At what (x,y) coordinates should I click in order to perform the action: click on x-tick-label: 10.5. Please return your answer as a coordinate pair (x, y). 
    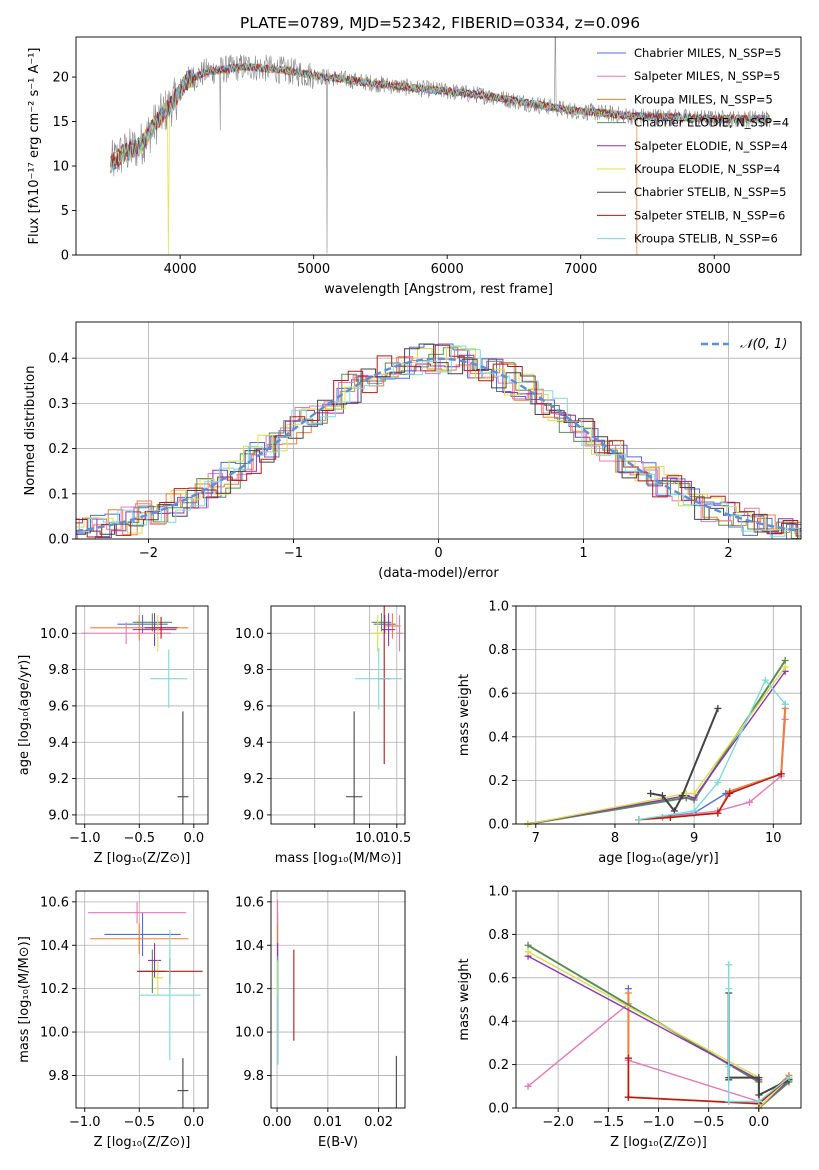
    Looking at the image, I should click on (396, 838).